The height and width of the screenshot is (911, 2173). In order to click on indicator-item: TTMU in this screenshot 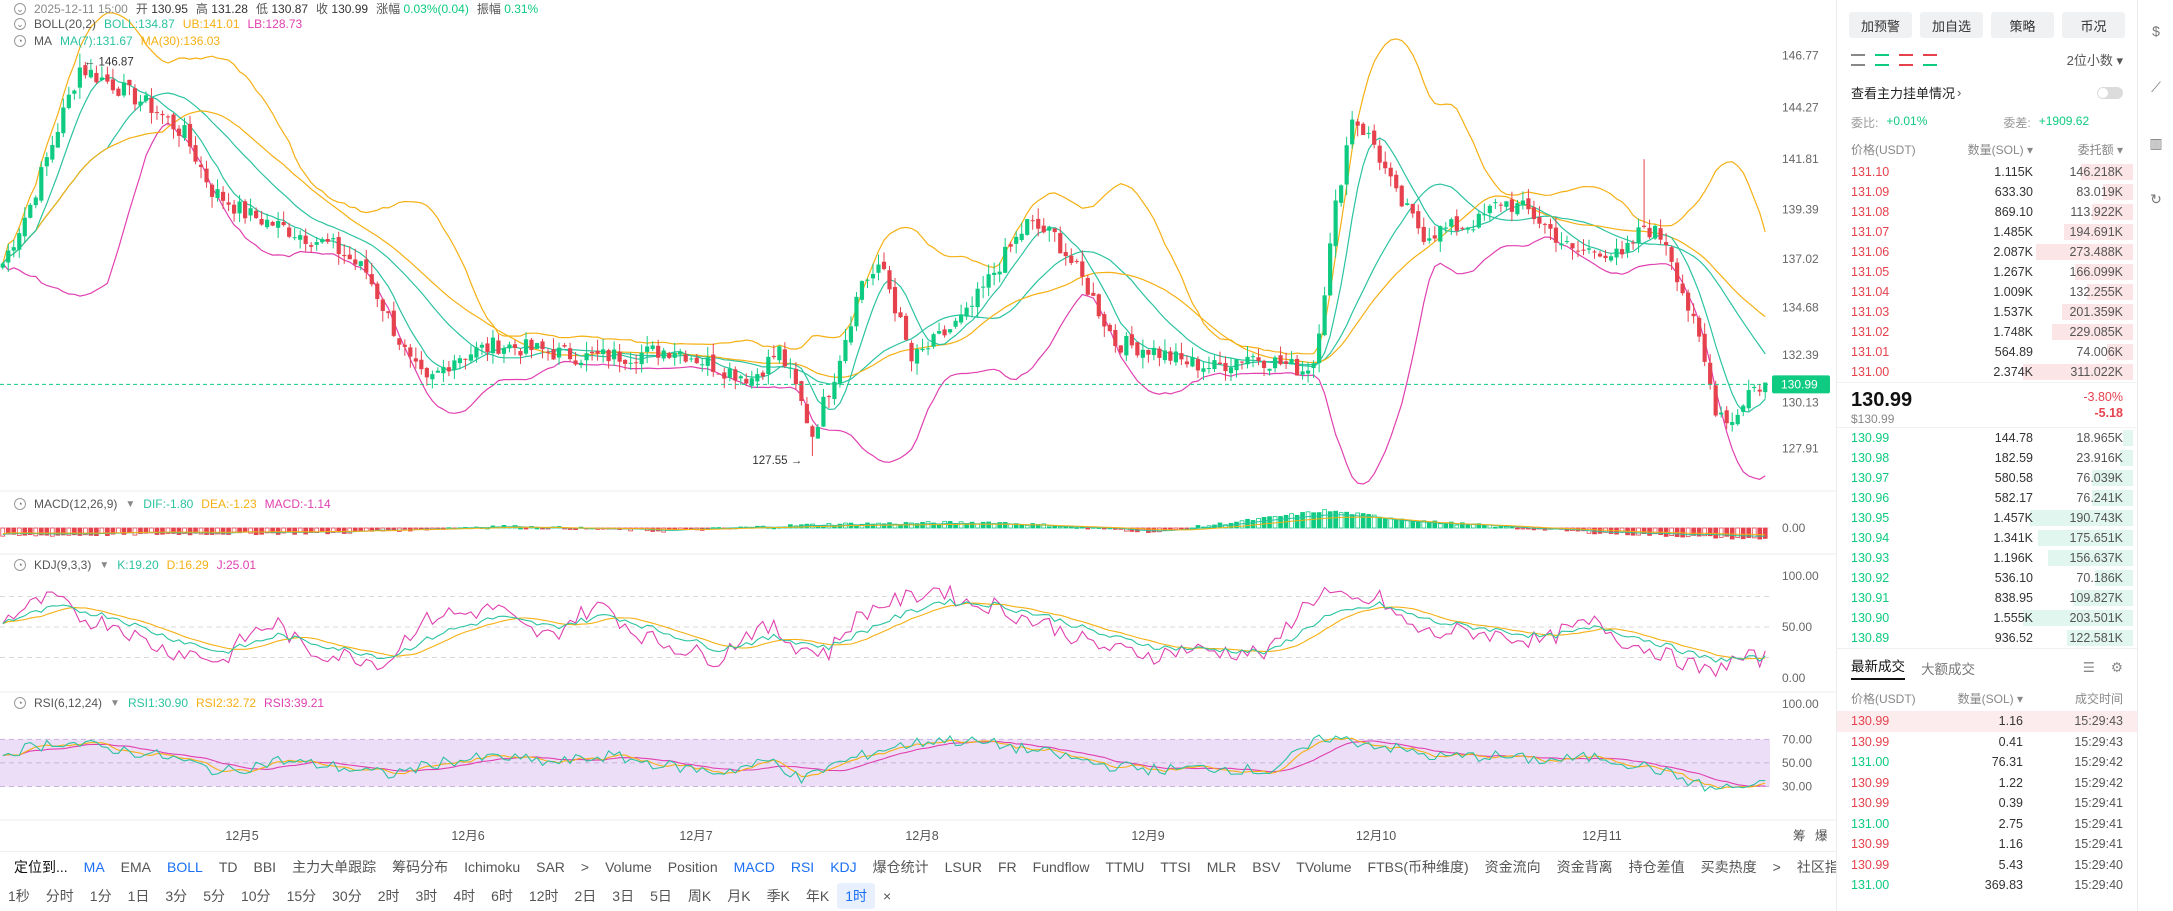, I will do `click(1125, 866)`.